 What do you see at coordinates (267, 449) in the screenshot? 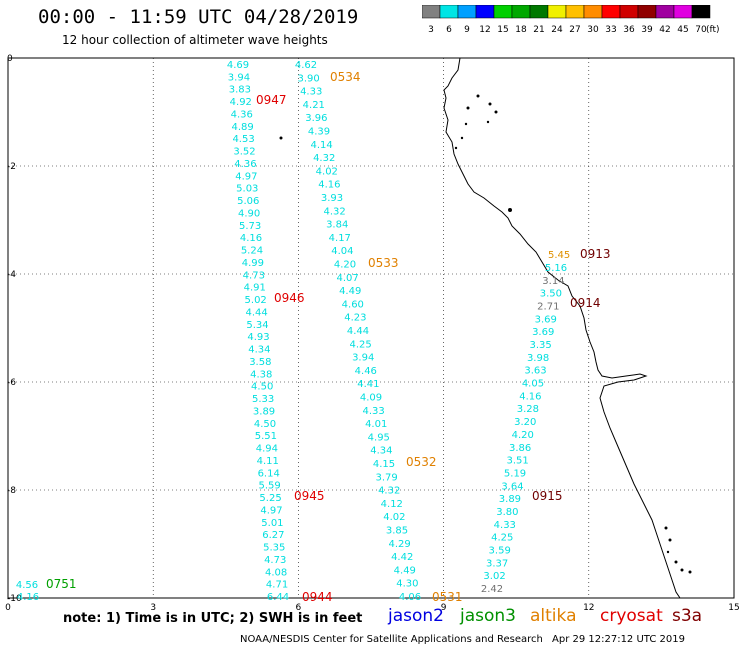
I see `wave-height-value: 4.94` at bounding box center [267, 449].